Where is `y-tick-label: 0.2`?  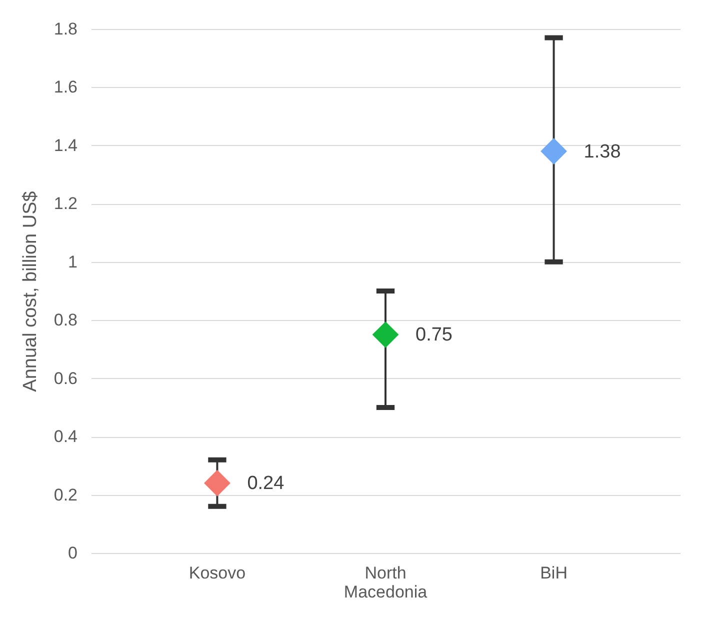 y-tick-label: 0.2 is located at coordinates (66, 494).